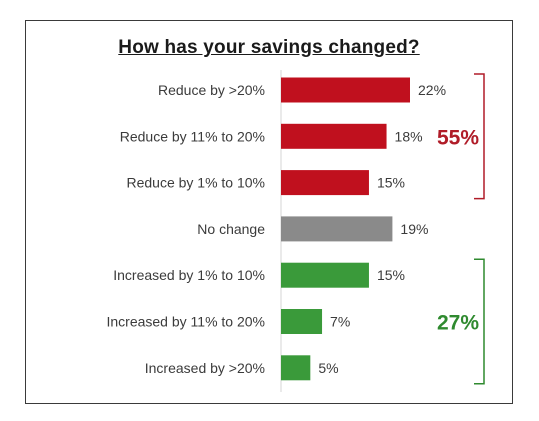 This screenshot has height=421, width=539. What do you see at coordinates (409, 136) in the screenshot?
I see `data-label: 18%` at bounding box center [409, 136].